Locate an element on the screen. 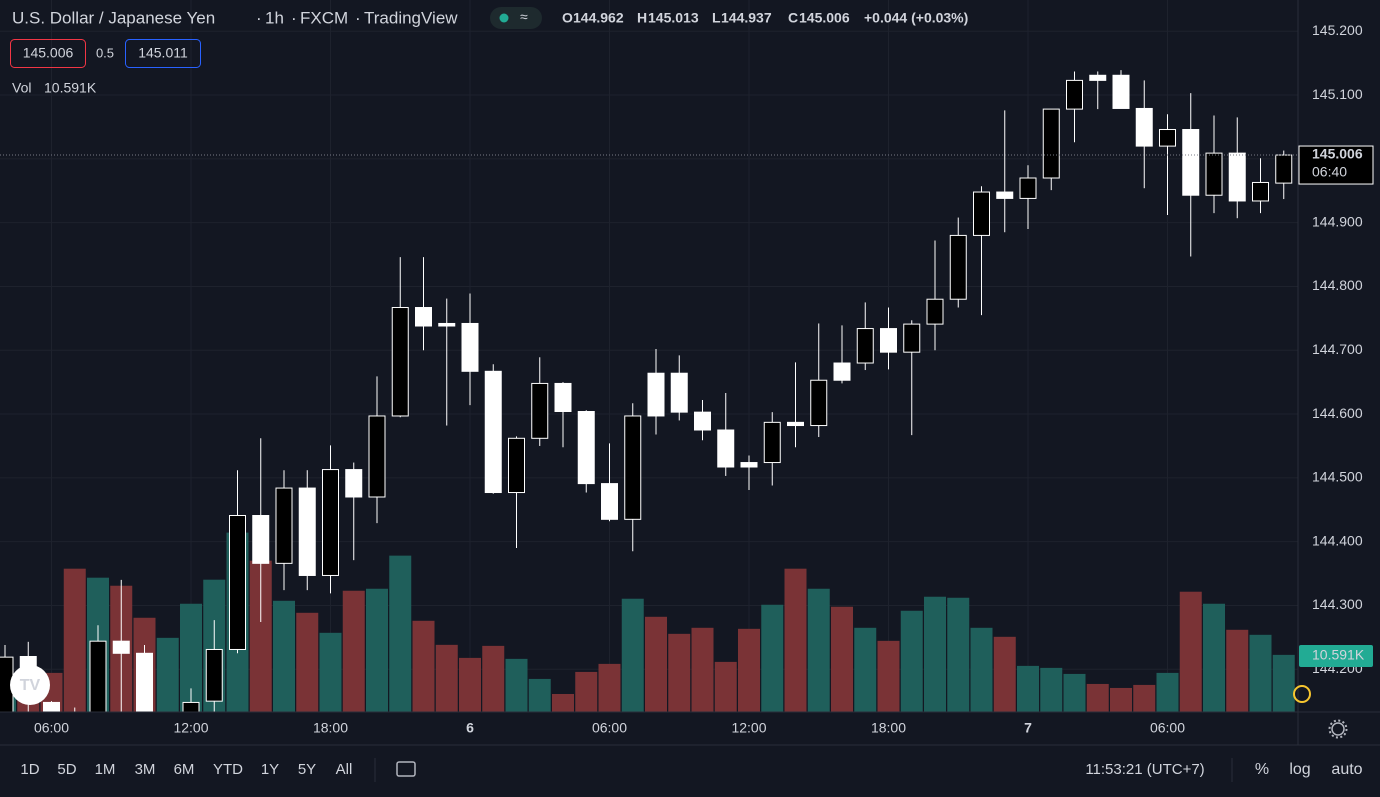  sell-button is located at coordinates (48, 53).